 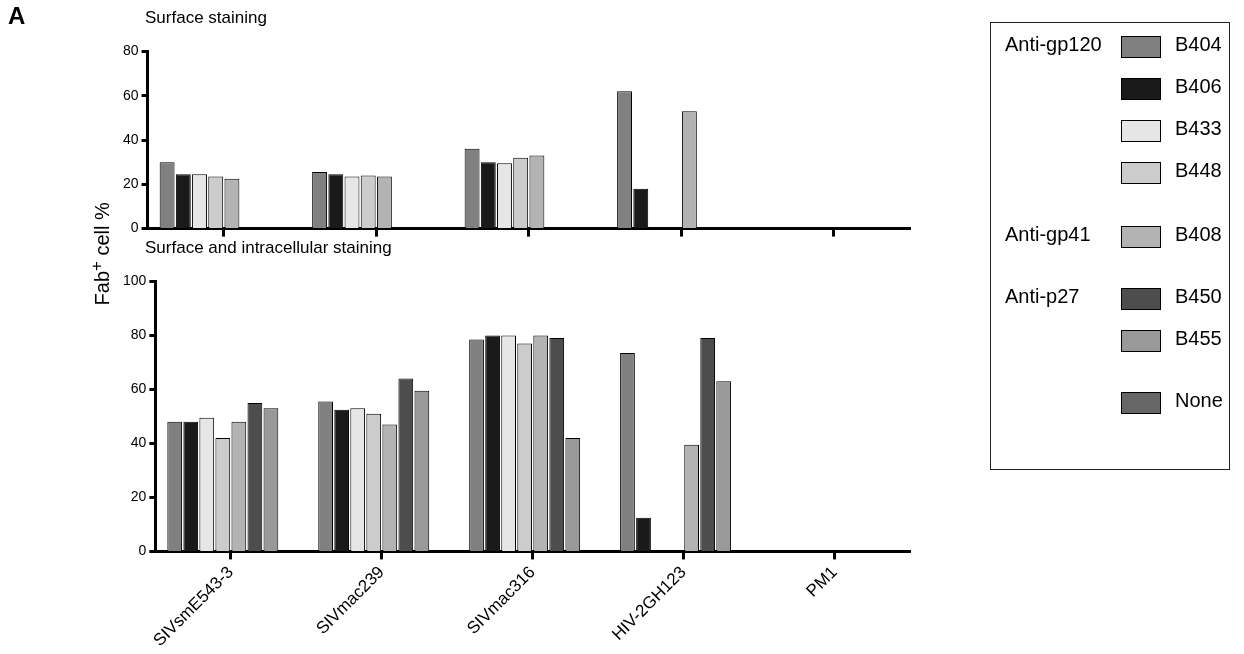 What do you see at coordinates (1198, 44) in the screenshot?
I see `legend-label: B404` at bounding box center [1198, 44].